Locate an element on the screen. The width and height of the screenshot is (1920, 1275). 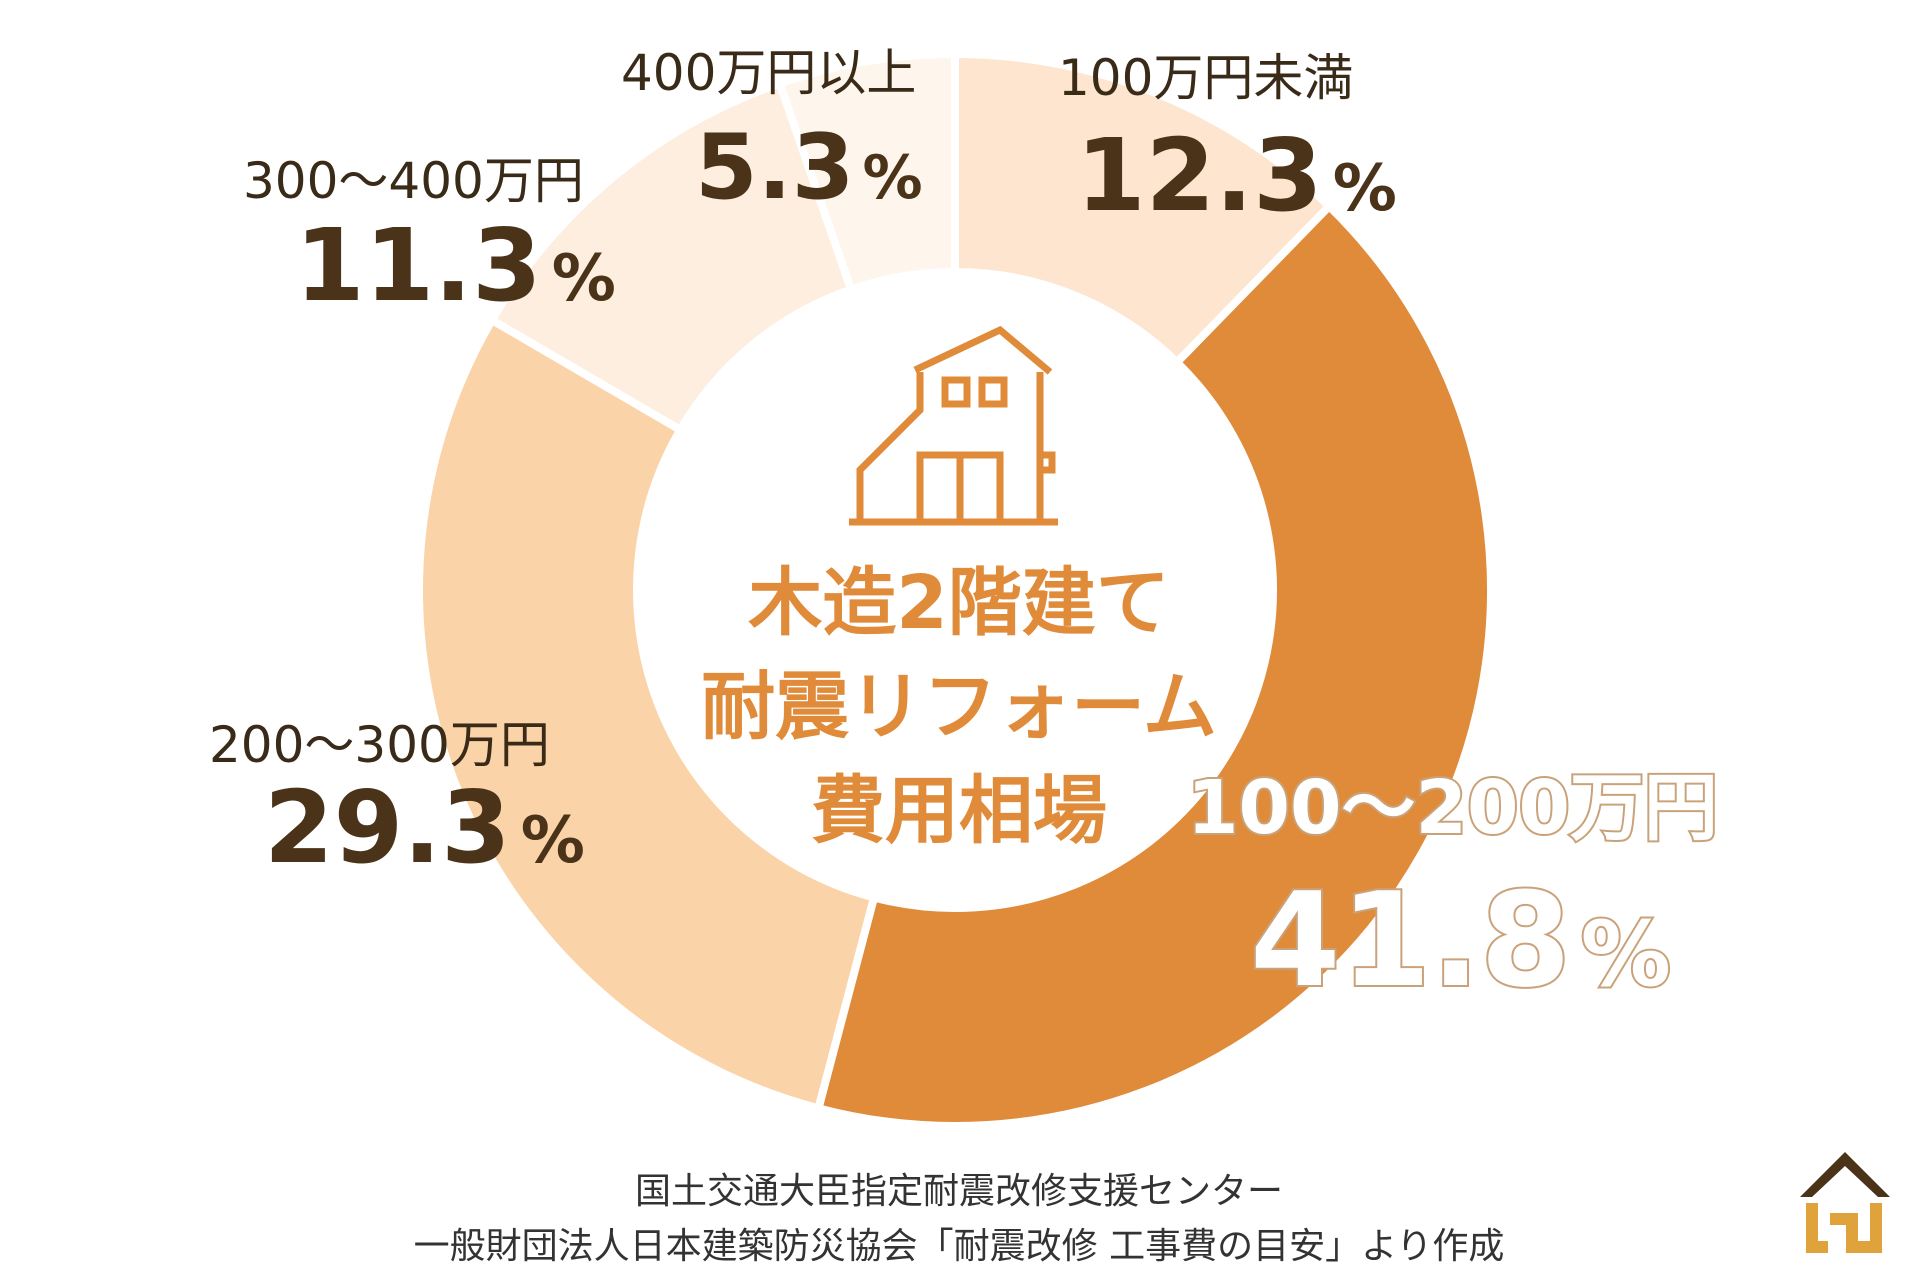
source-line2: 一般財団法人日本建築防災協会「耐震改修 工事費の目安」より作成 is located at coordinates (959, 1246).